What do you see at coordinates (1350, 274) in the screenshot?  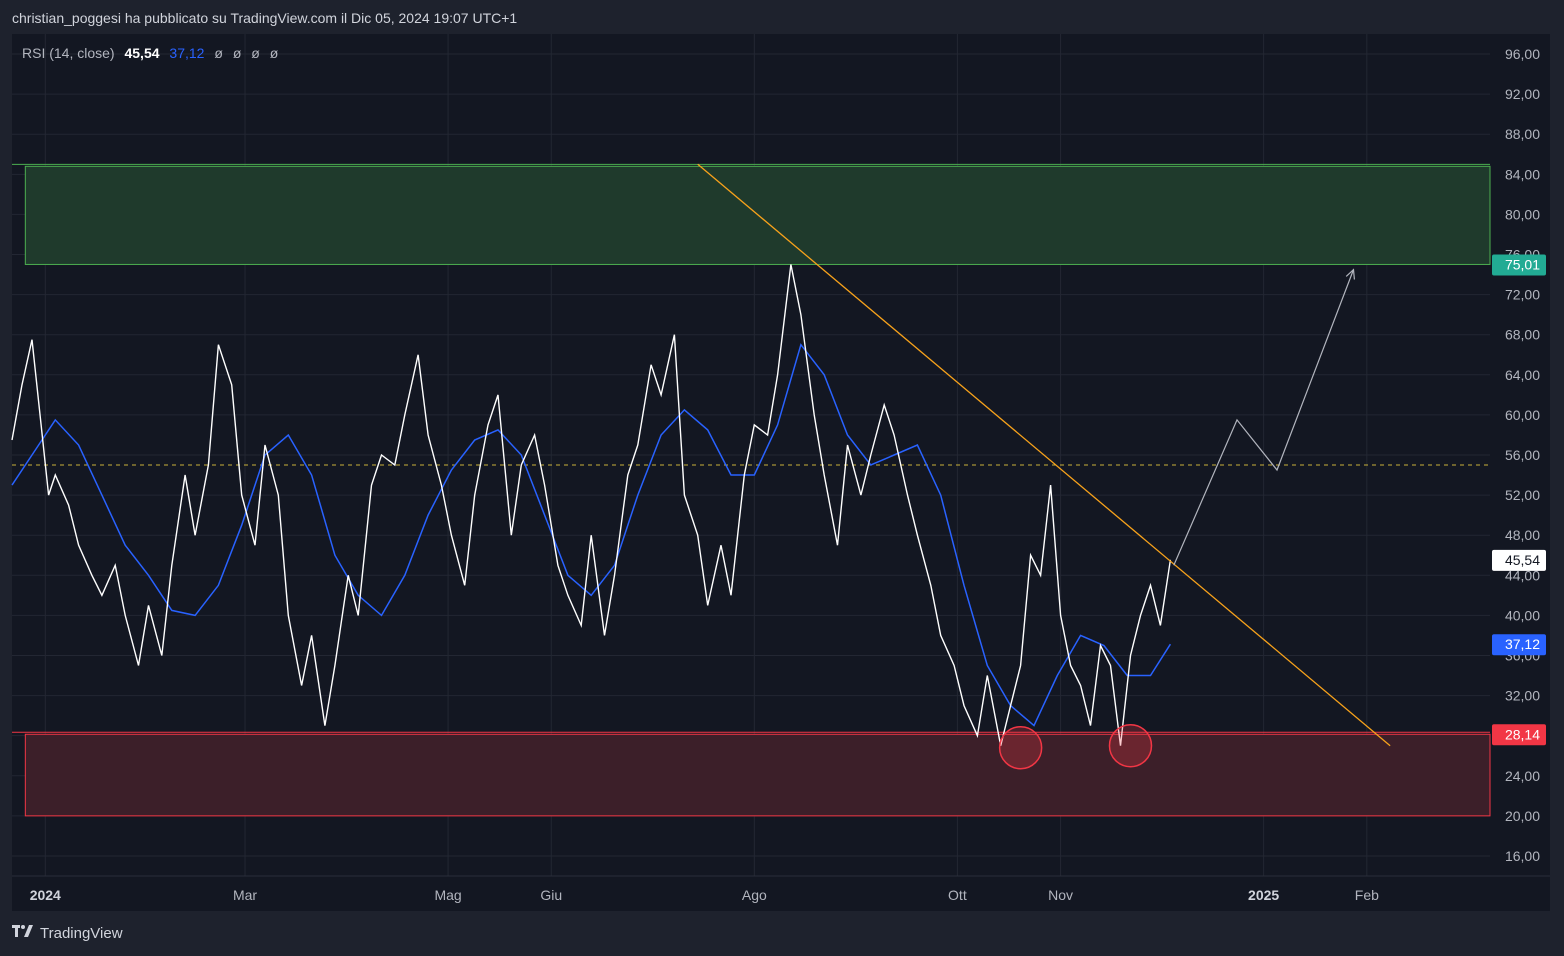 I see `arrow-head-icon` at bounding box center [1350, 274].